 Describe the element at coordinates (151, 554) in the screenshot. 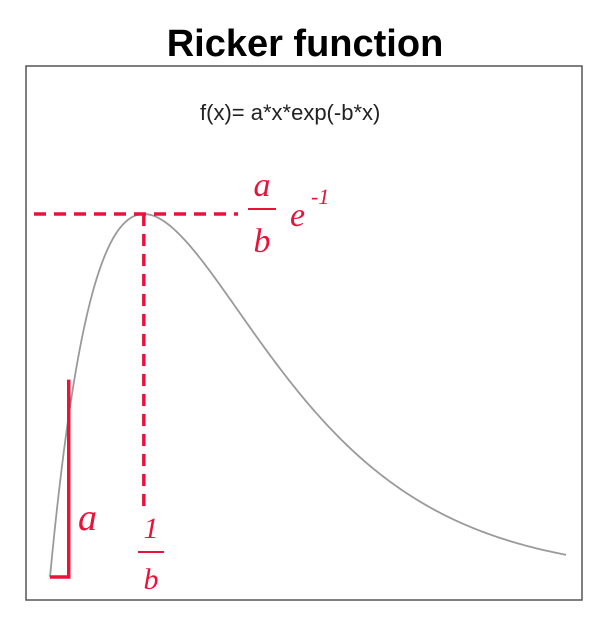

I see `peak-x-label: 1 b` at that location.